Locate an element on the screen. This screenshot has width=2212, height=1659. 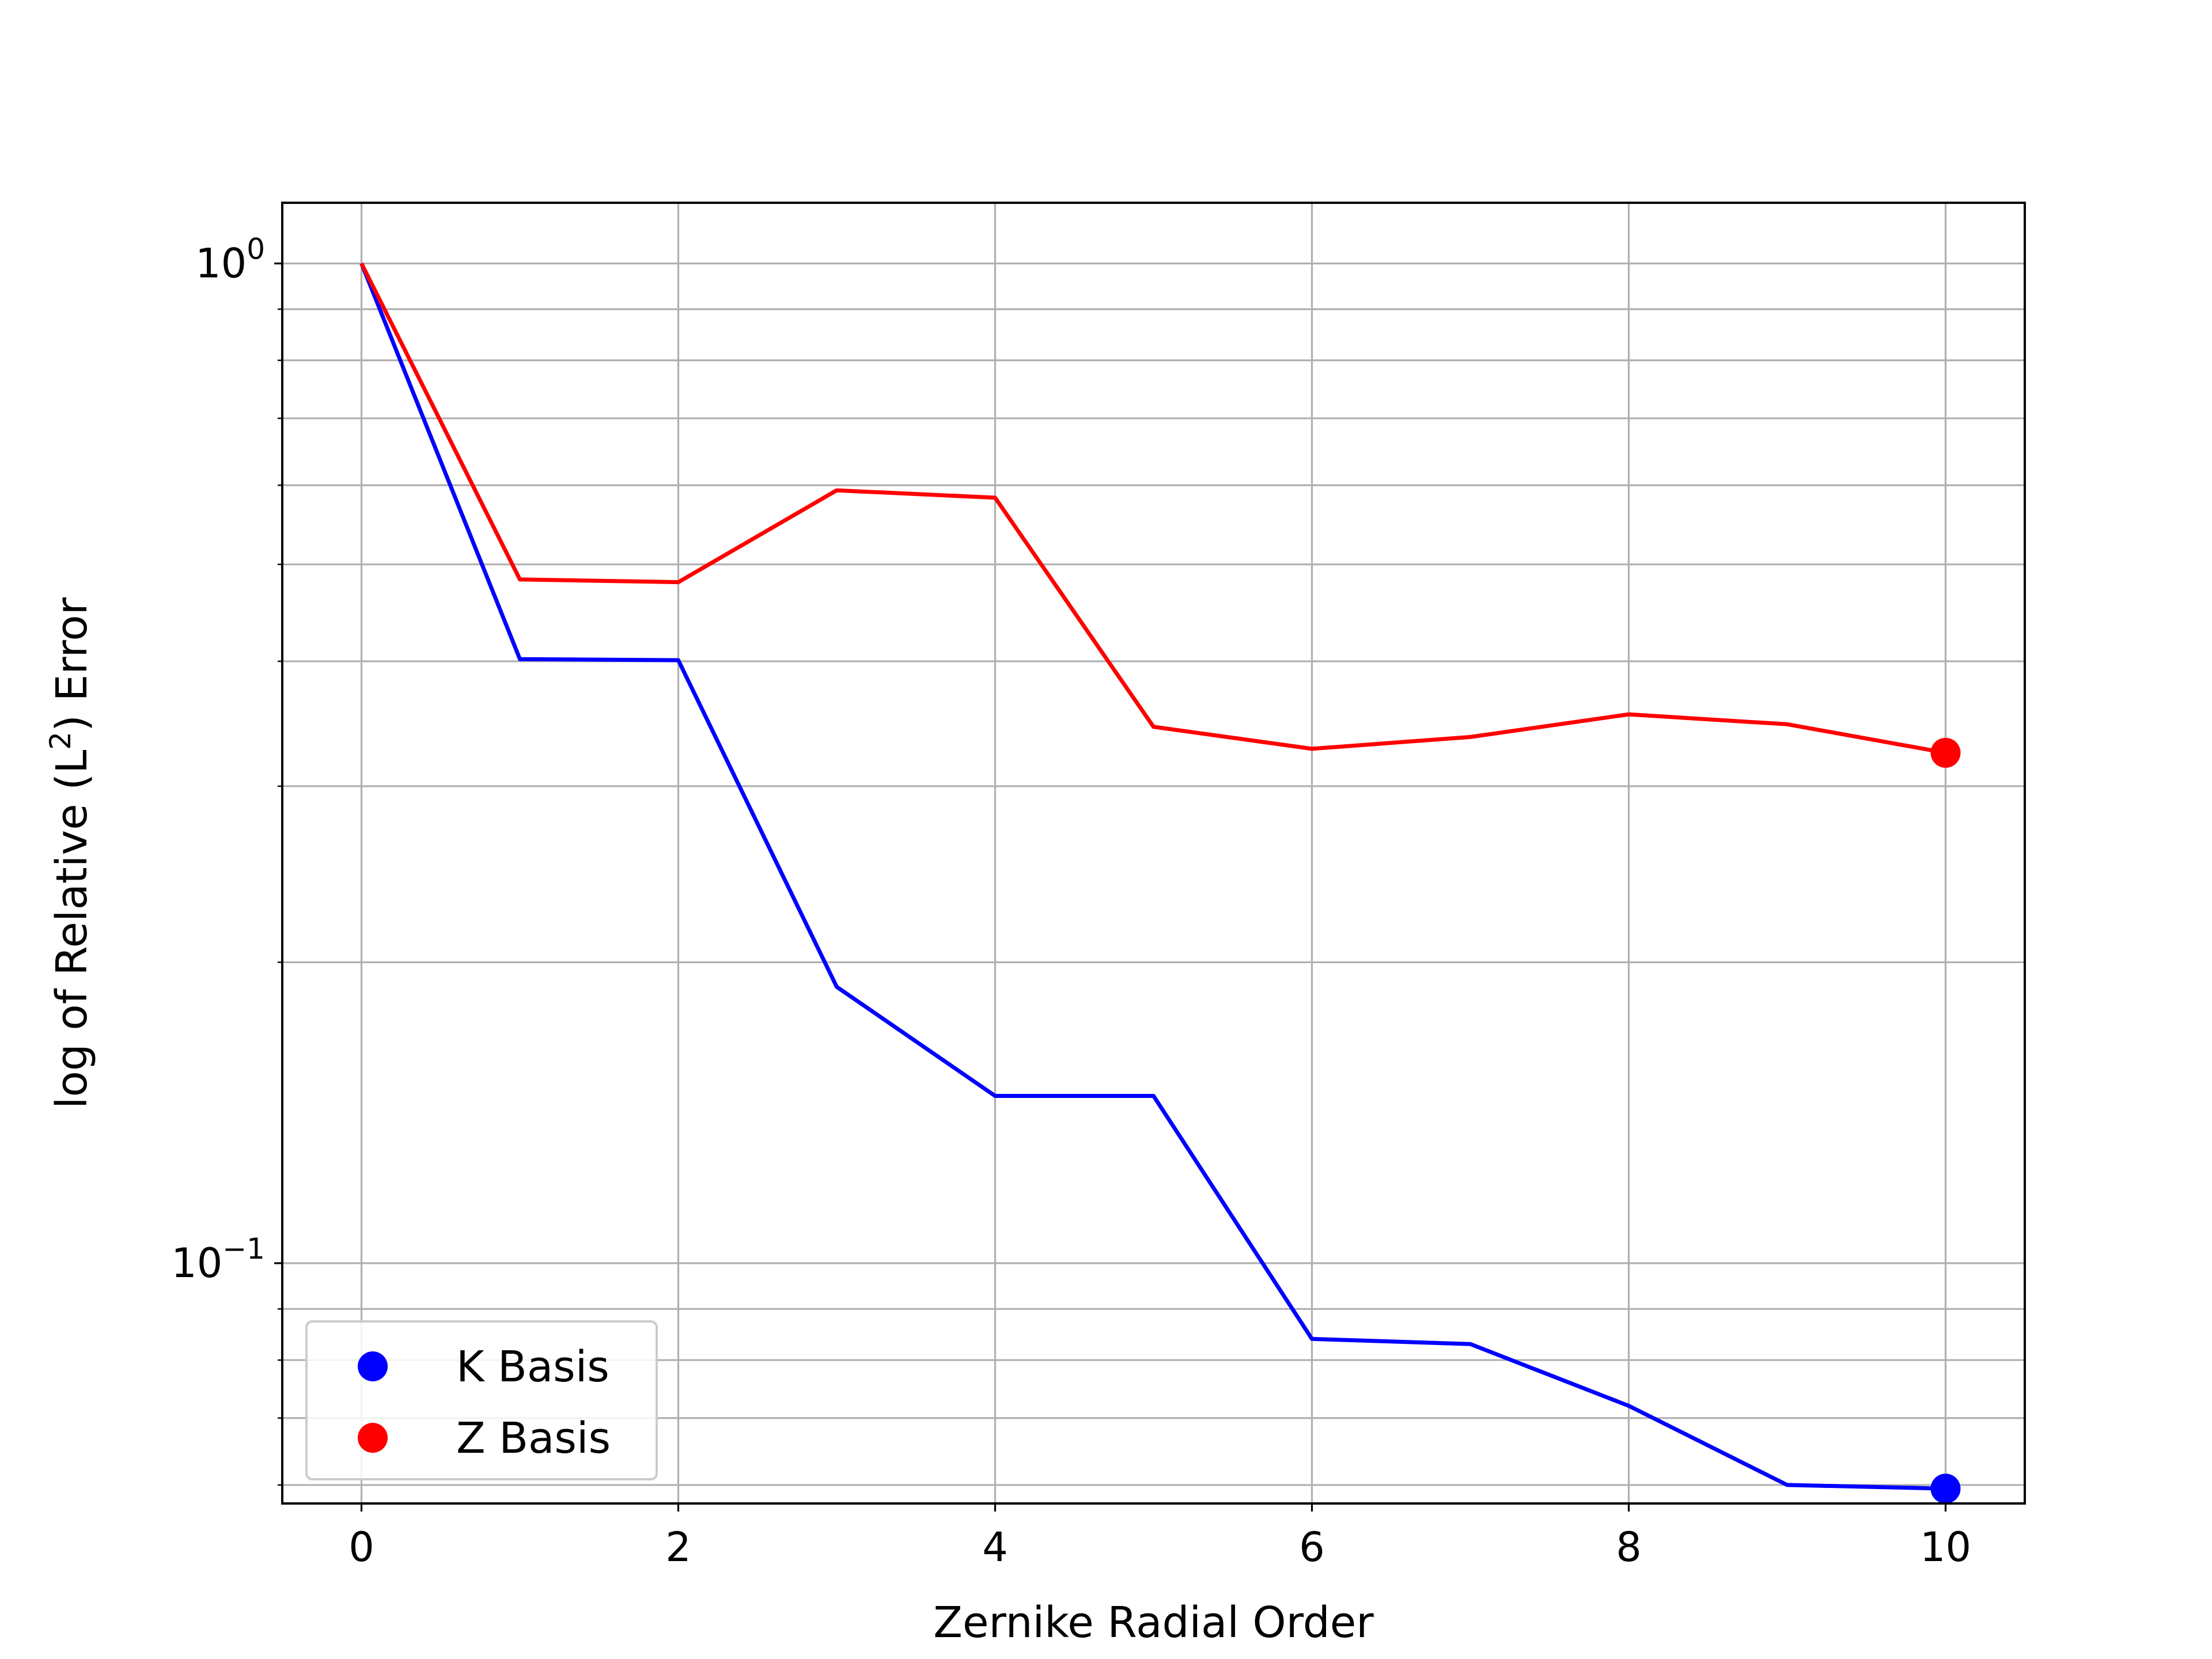
legend: K Basis Z Basis is located at coordinates (481, 1400).